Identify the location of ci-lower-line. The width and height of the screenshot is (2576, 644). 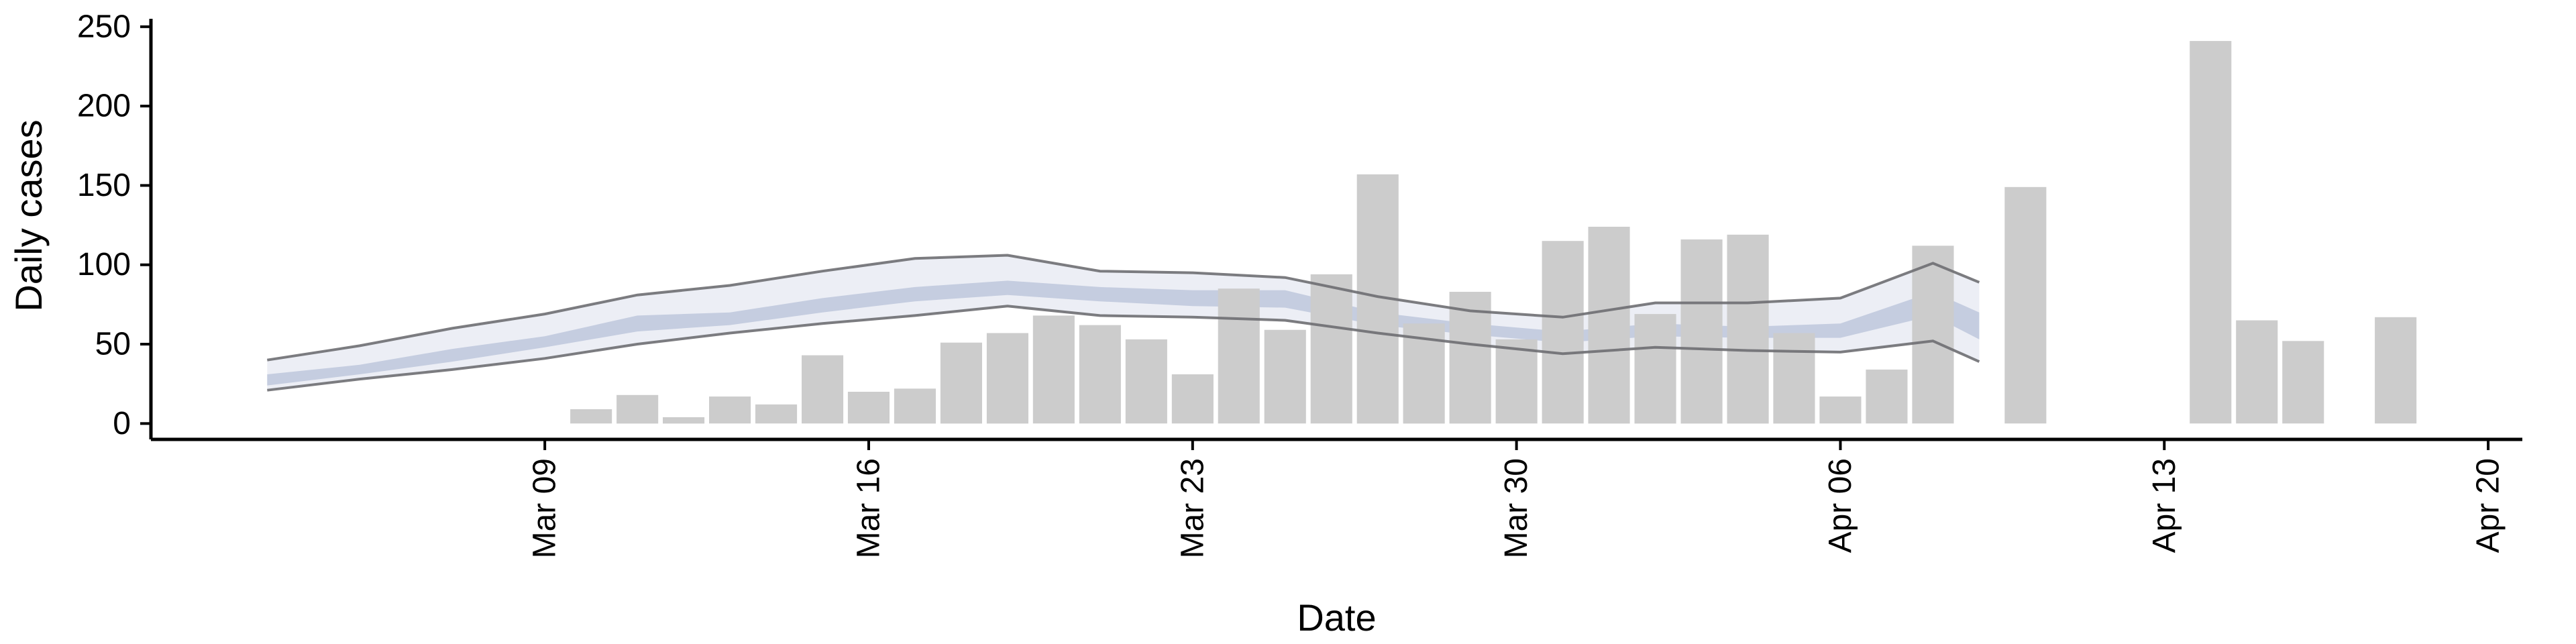
(1123, 348).